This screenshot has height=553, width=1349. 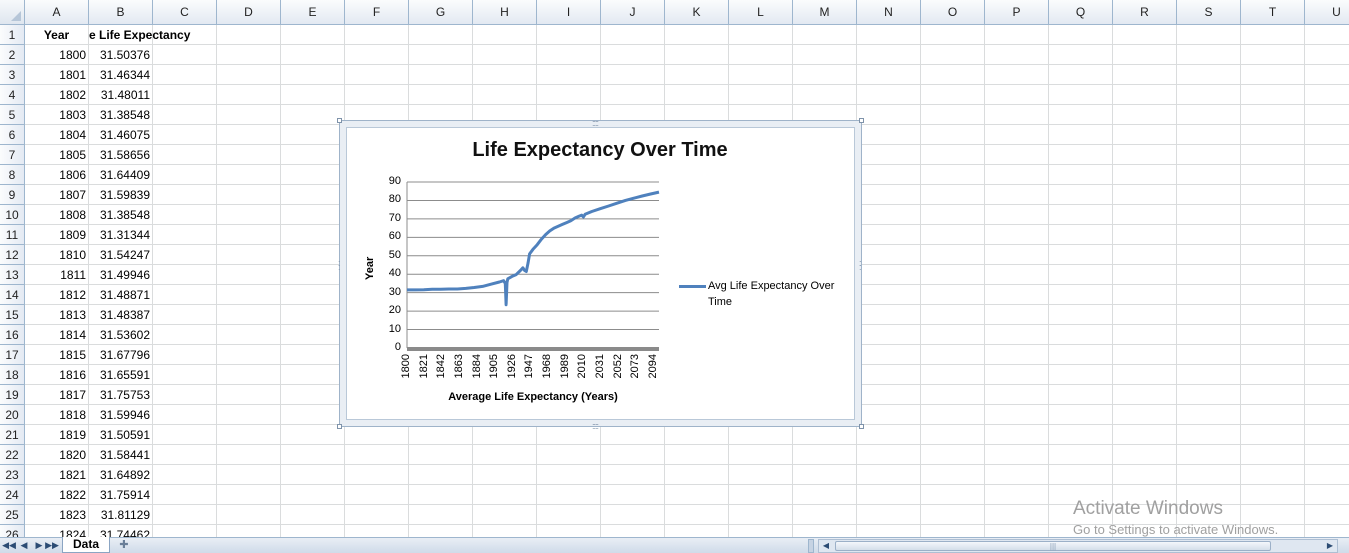 I want to click on row-header: 21, so click(x=12, y=435).